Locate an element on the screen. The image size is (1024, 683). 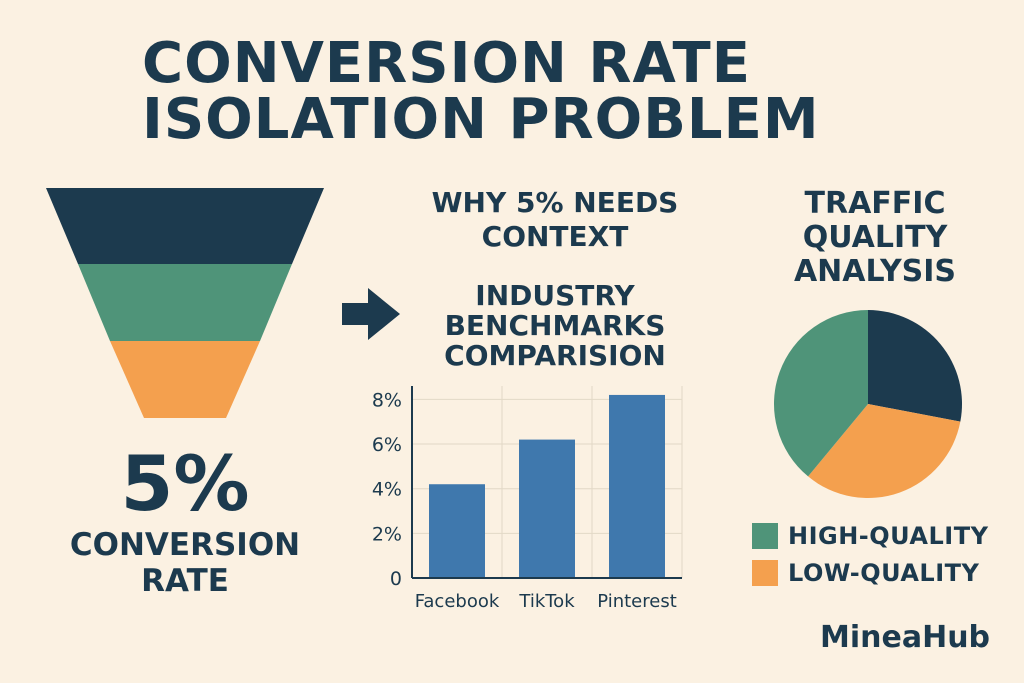
y-tick-label: 8% is located at coordinates (387, 400).